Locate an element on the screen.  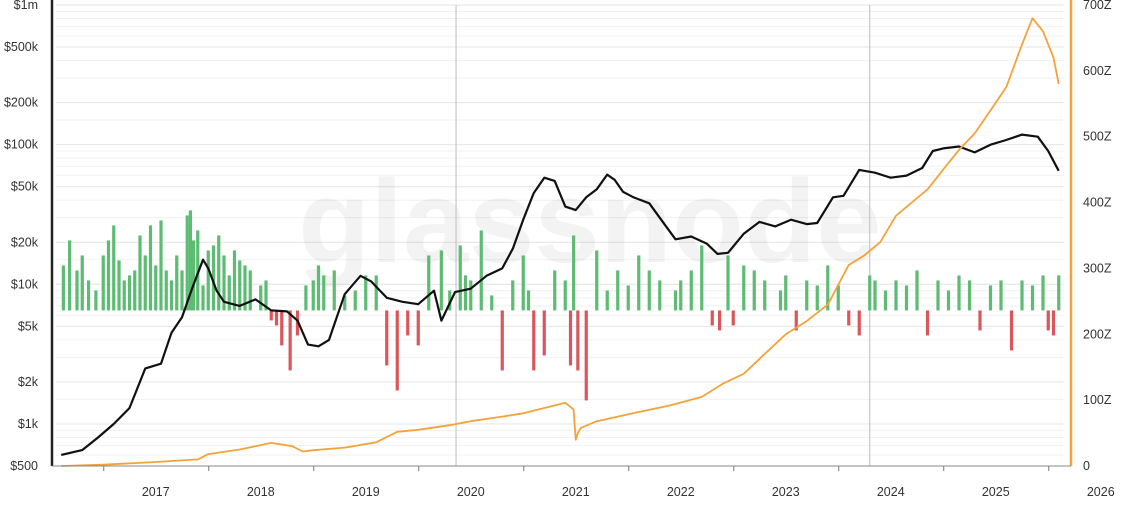
watermark: glassnode is located at coordinates (590, 222).